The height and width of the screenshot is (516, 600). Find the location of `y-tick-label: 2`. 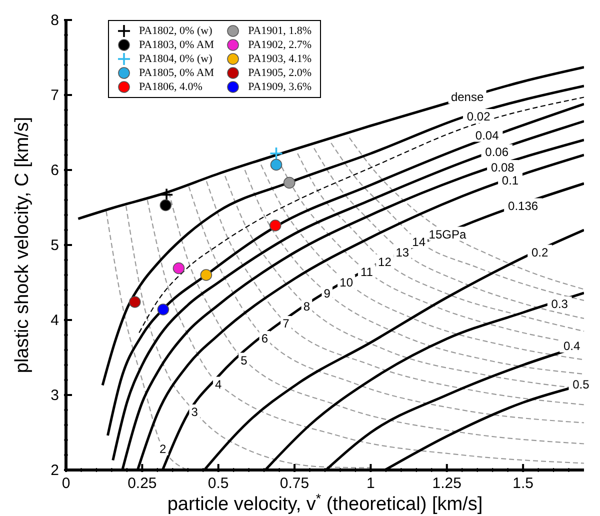

y-tick-label: 2 is located at coordinates (54, 470).